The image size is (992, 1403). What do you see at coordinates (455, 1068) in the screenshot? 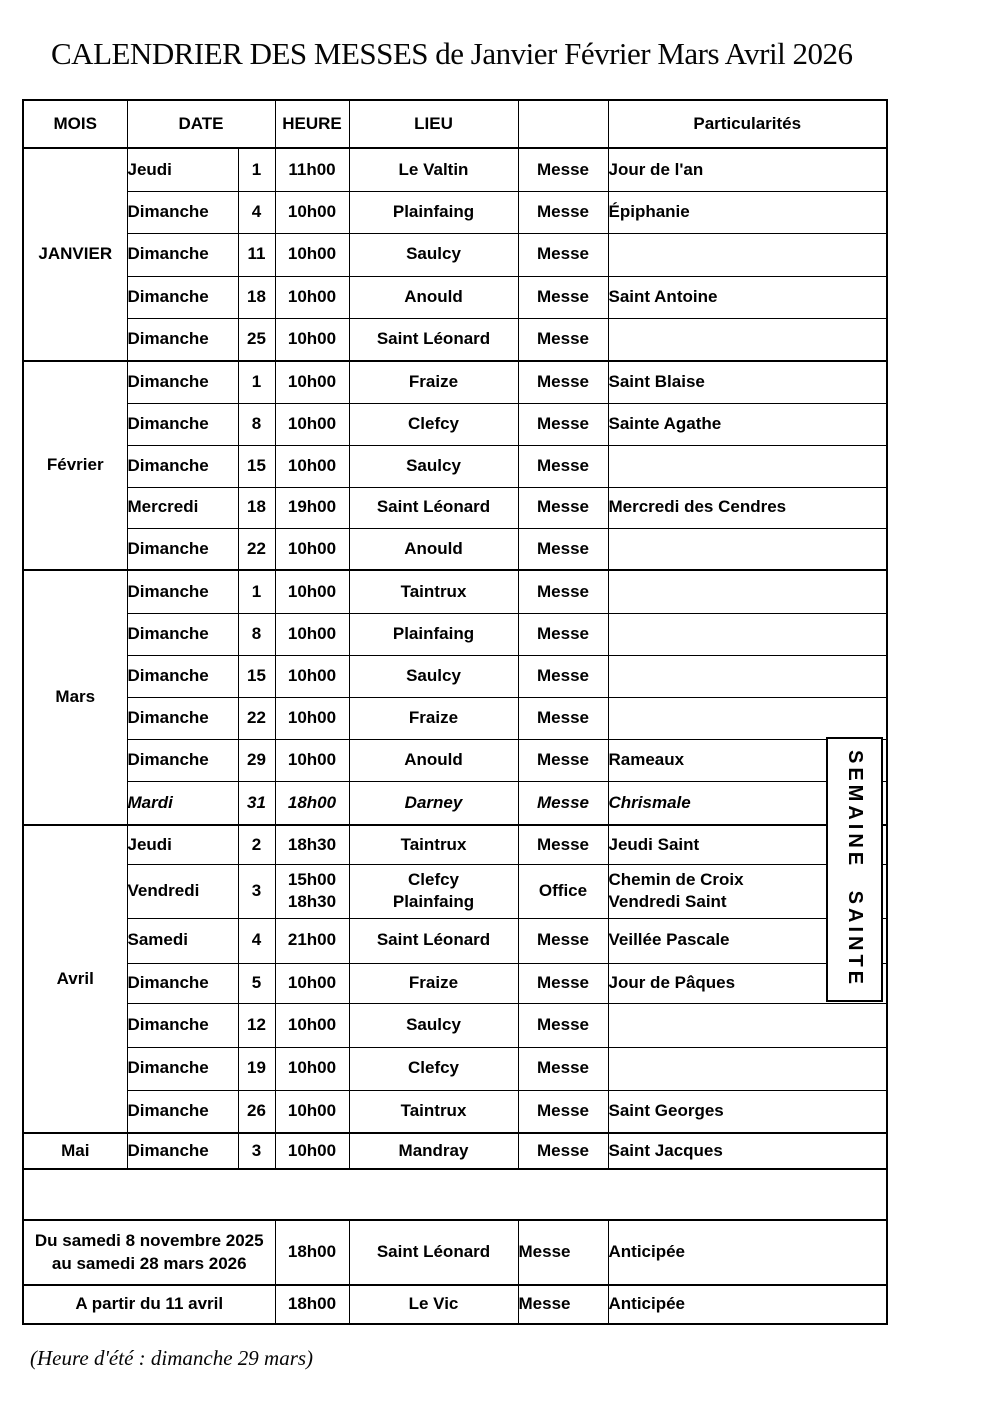
I see `table-row: Dimanche 19 10h00 Clefcy Messe` at bounding box center [455, 1068].